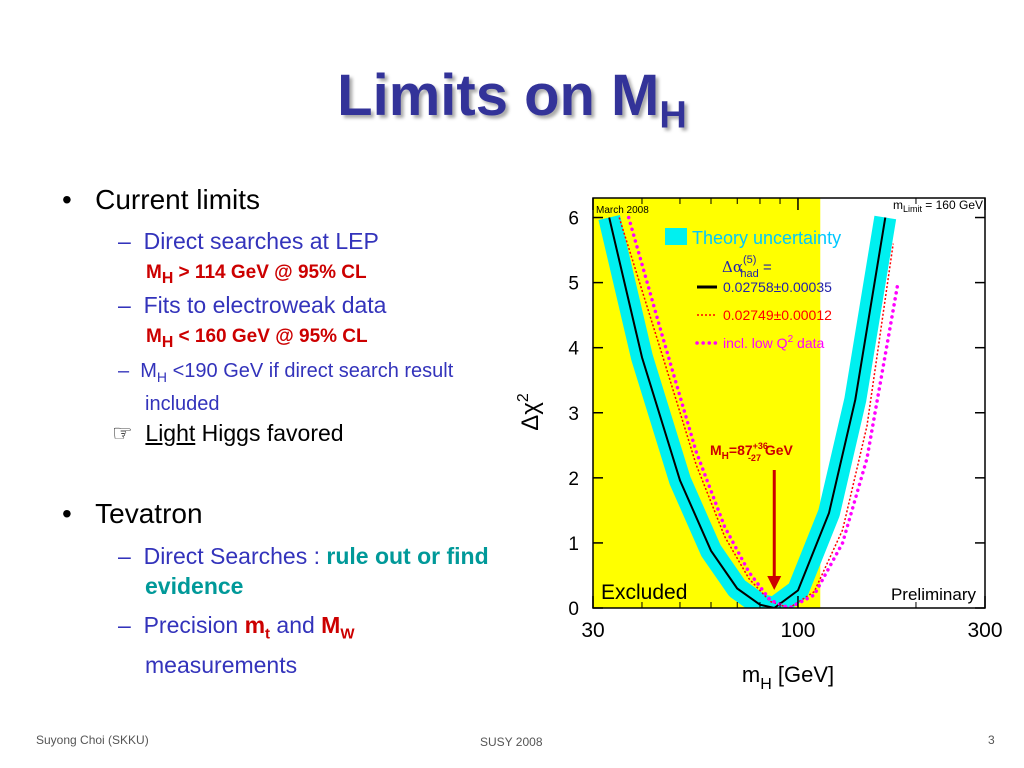  What do you see at coordinates (741, 450) in the screenshot?
I see `text: =87` at bounding box center [741, 450].